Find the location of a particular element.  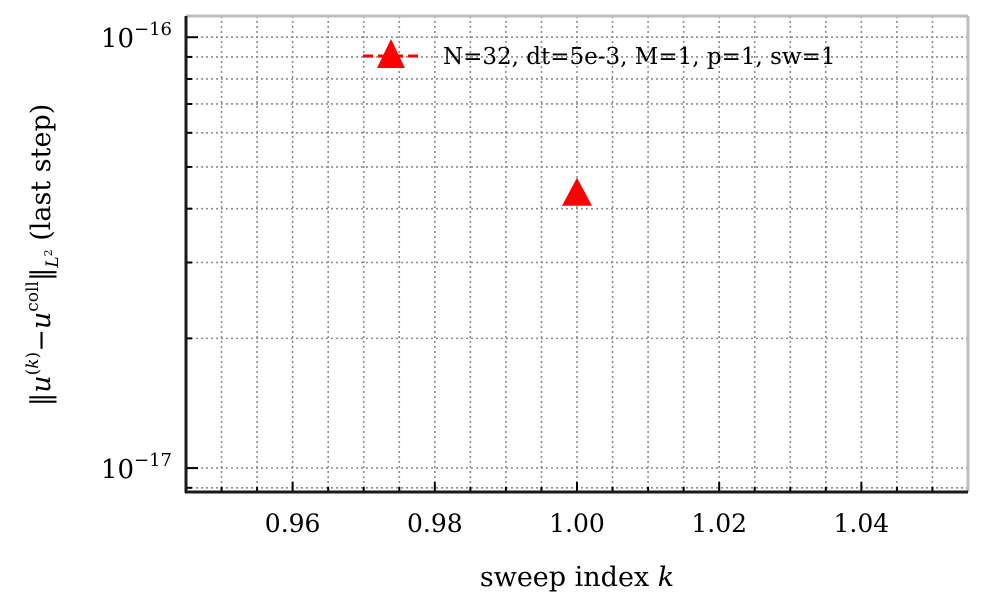

x-tick-label: 1.00 is located at coordinates (577, 523).